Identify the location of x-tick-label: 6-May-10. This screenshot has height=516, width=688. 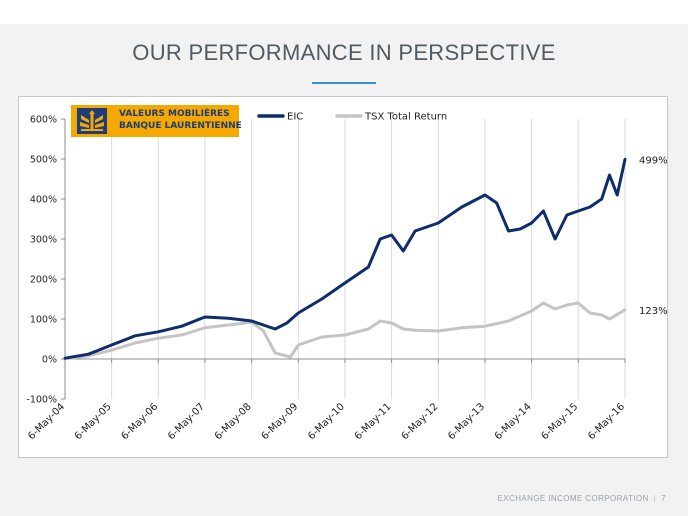
(326, 421).